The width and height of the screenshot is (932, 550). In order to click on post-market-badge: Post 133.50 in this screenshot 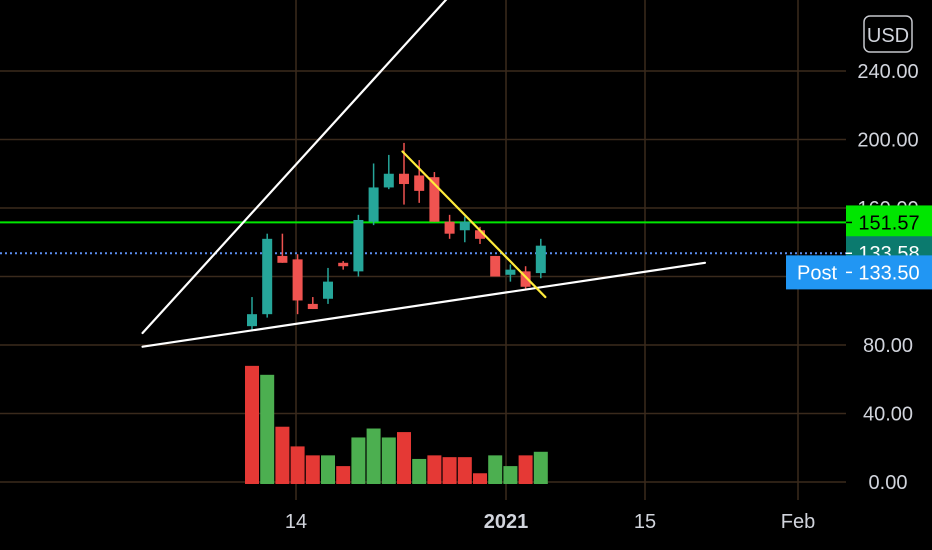, I will do `click(859, 272)`.